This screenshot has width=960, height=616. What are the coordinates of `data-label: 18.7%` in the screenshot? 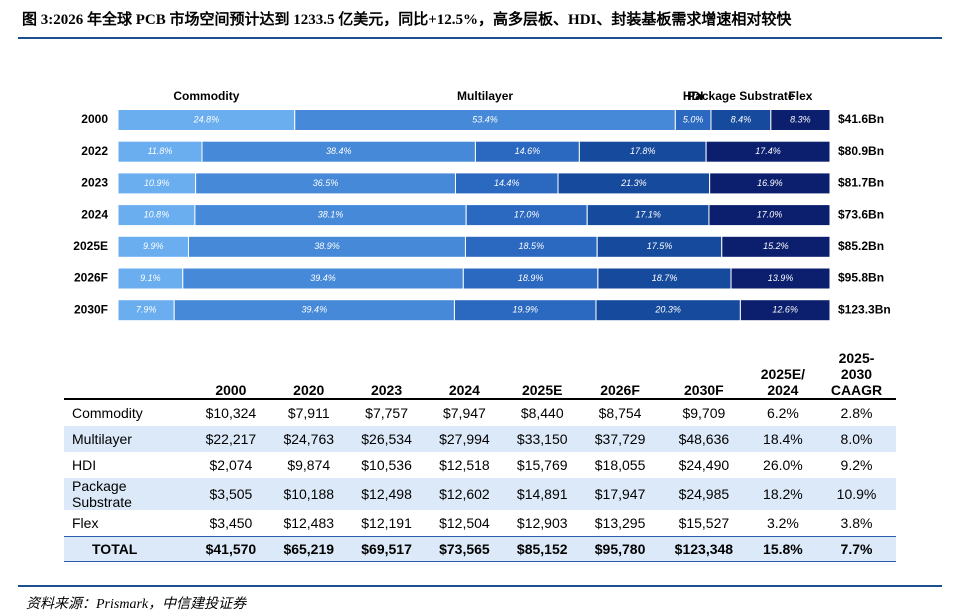 It's located at (665, 278).